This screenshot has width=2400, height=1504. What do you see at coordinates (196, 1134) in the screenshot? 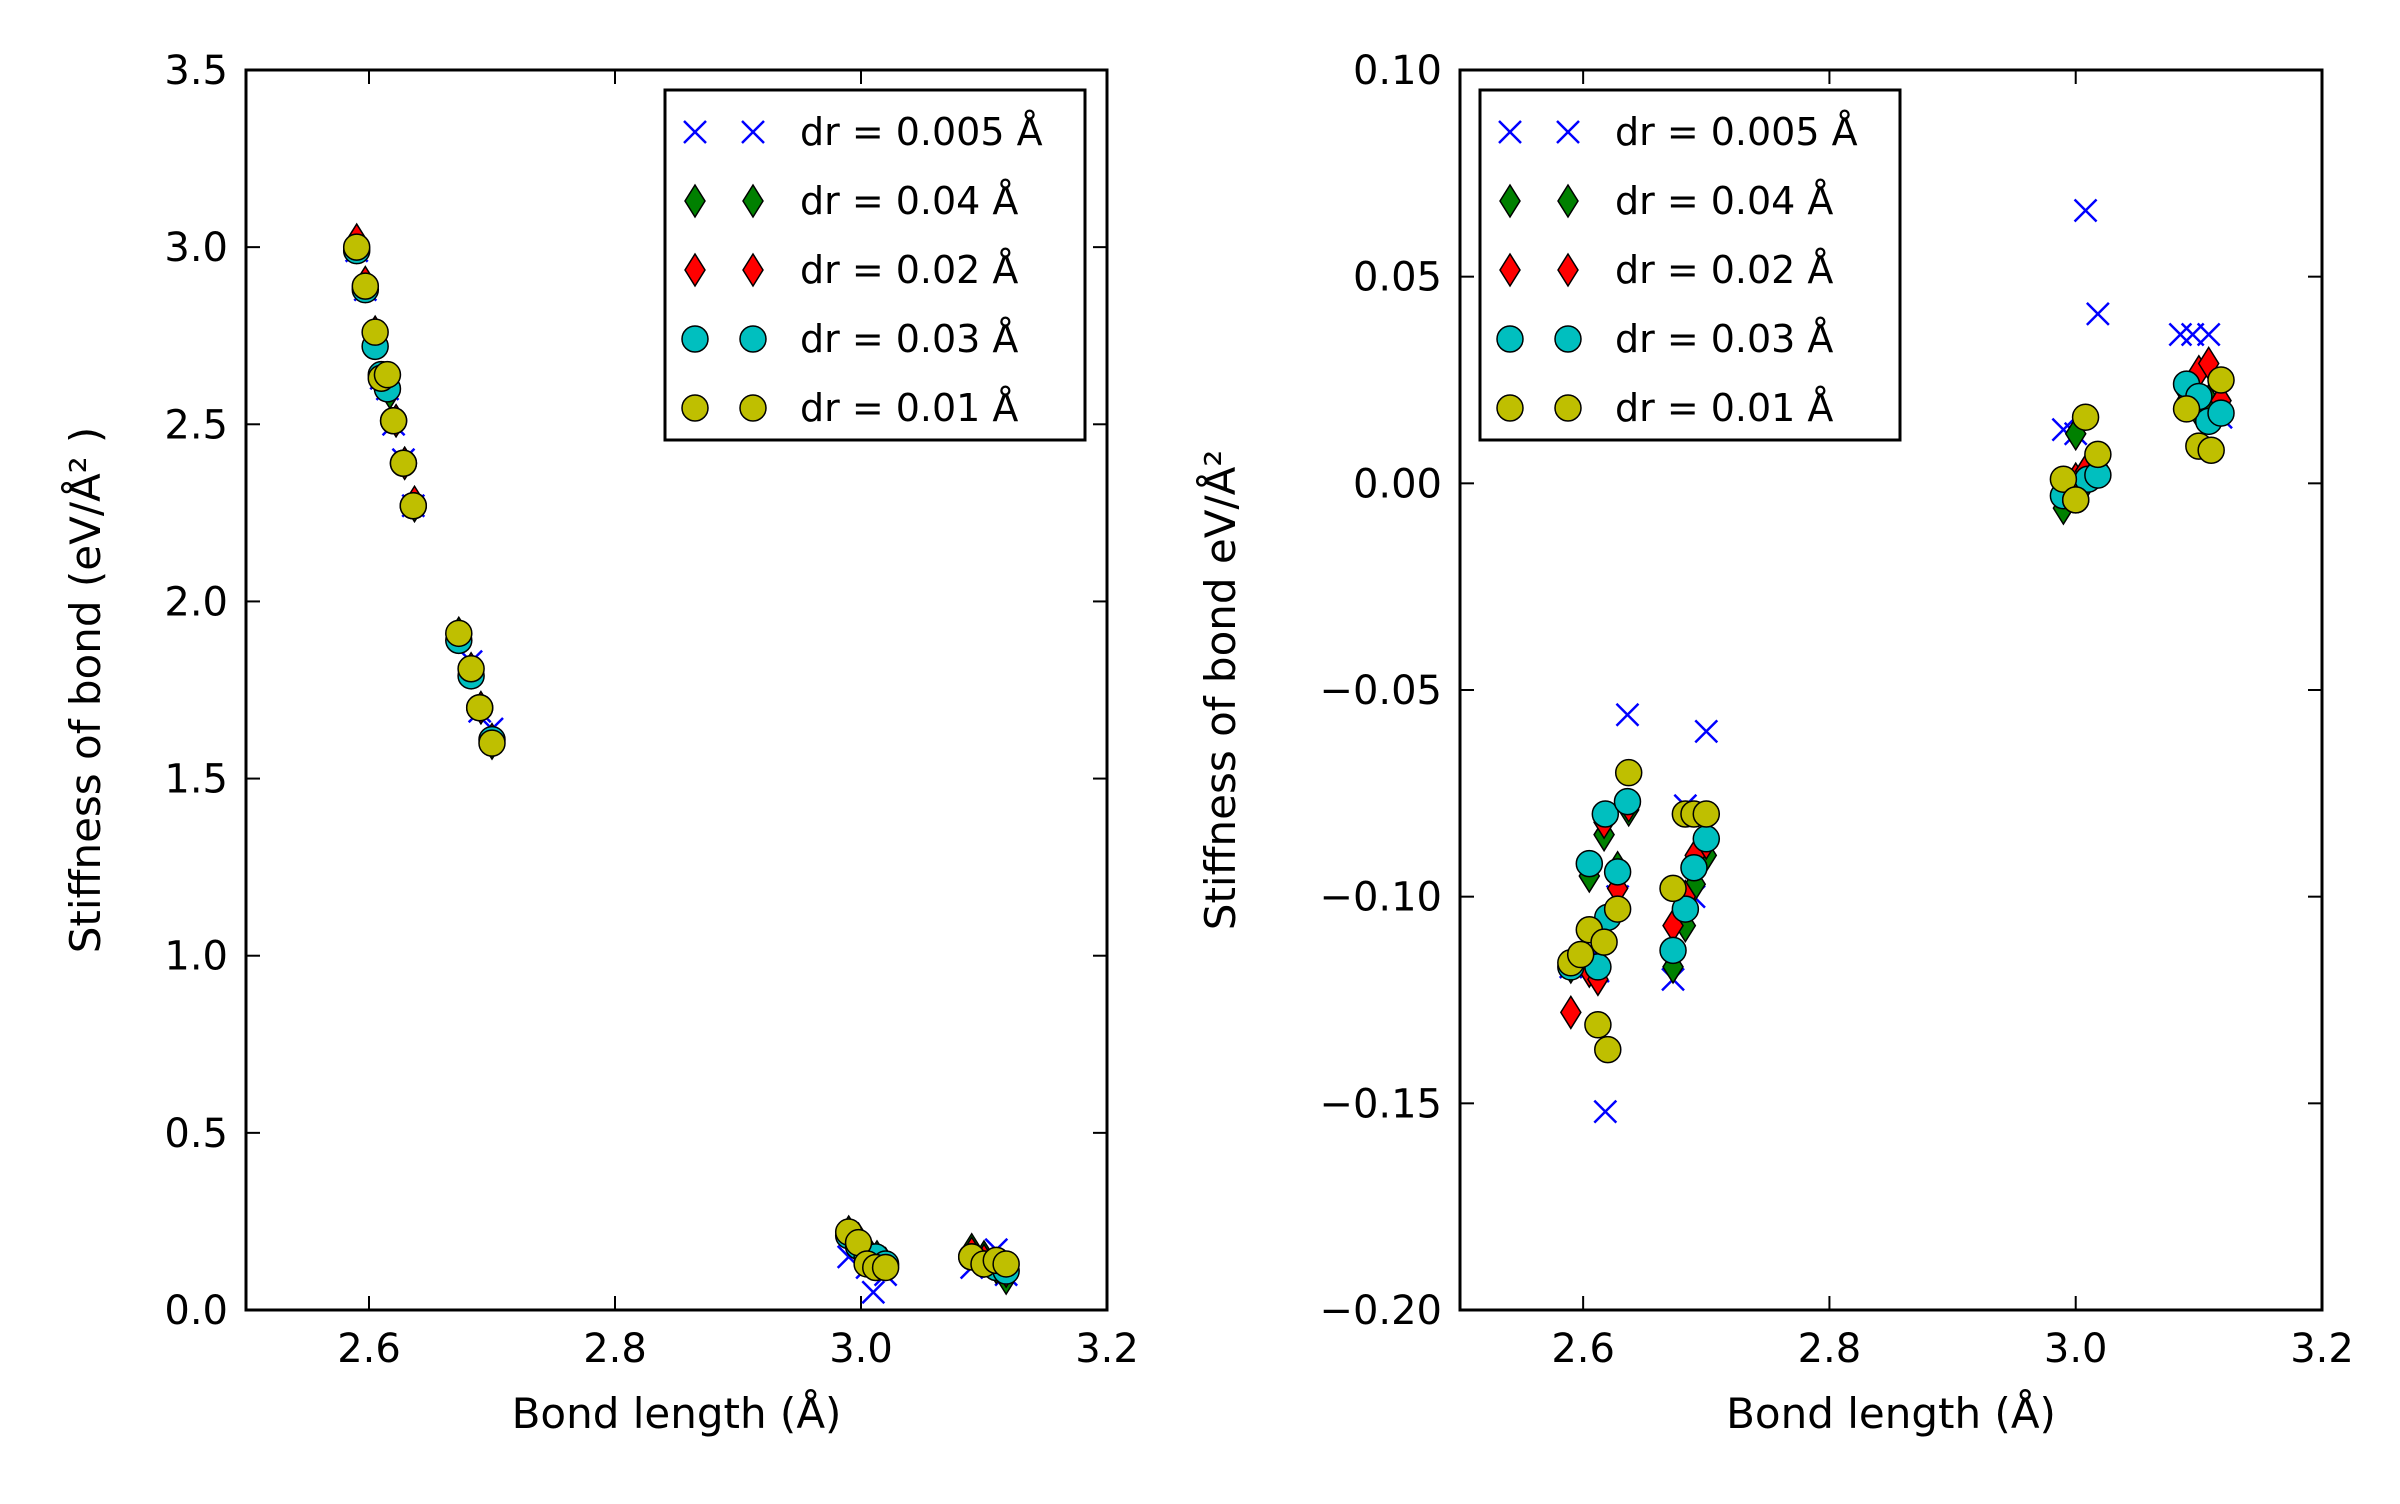
I see `y-tick-label: 0.5` at bounding box center [196, 1134].